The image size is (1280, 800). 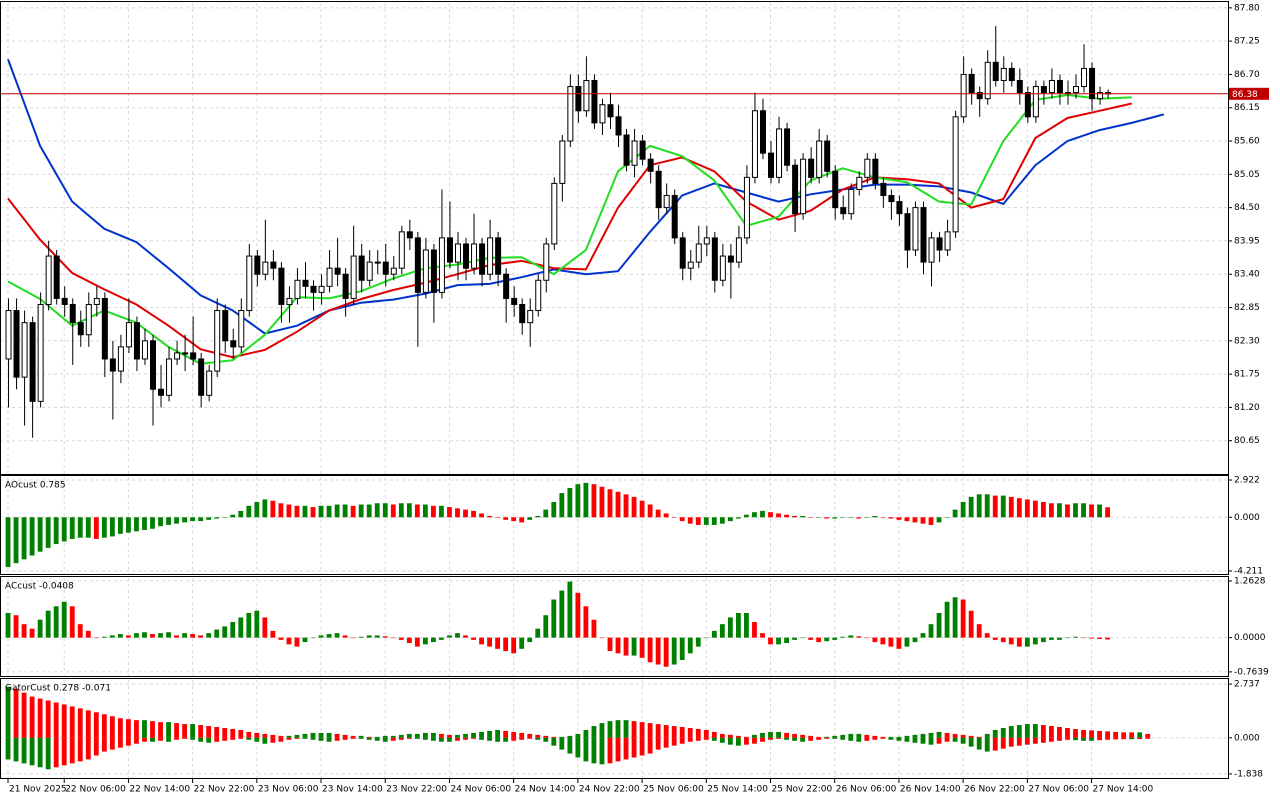 What do you see at coordinates (95, 790) in the screenshot?
I see `x-tick-label: 22 Nov 06:00` at bounding box center [95, 790].